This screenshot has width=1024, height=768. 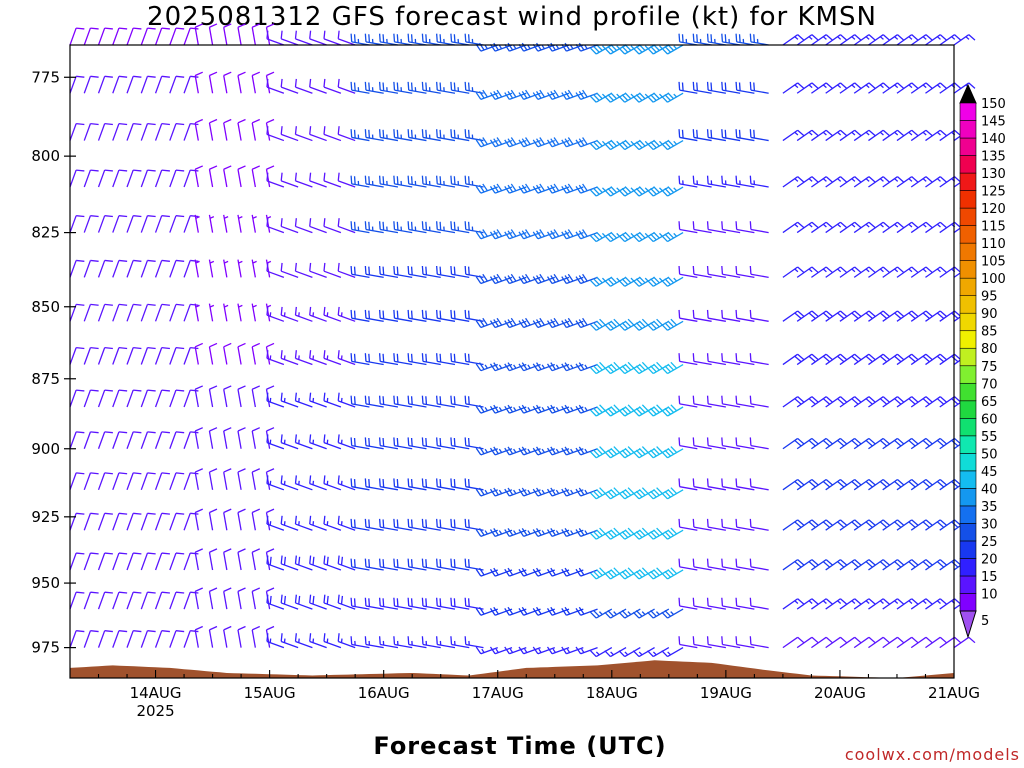 What do you see at coordinates (968, 532) in the screenshot?
I see `colorbar-swatch` at bounding box center [968, 532].